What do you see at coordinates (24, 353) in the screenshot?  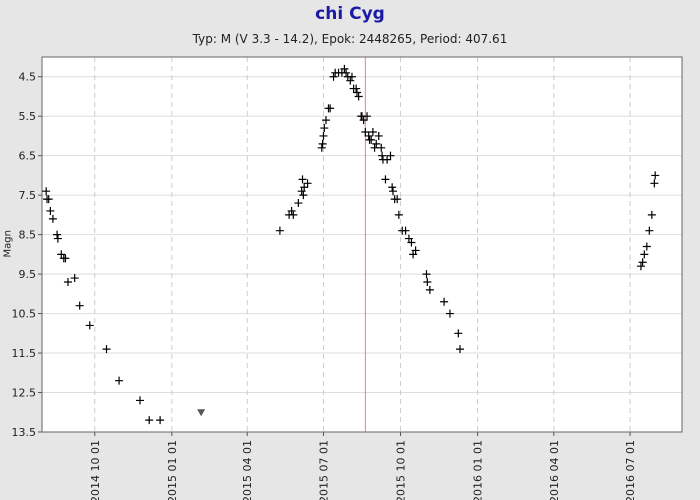 I see `y-tick-label: 11.5` at bounding box center [24, 353].